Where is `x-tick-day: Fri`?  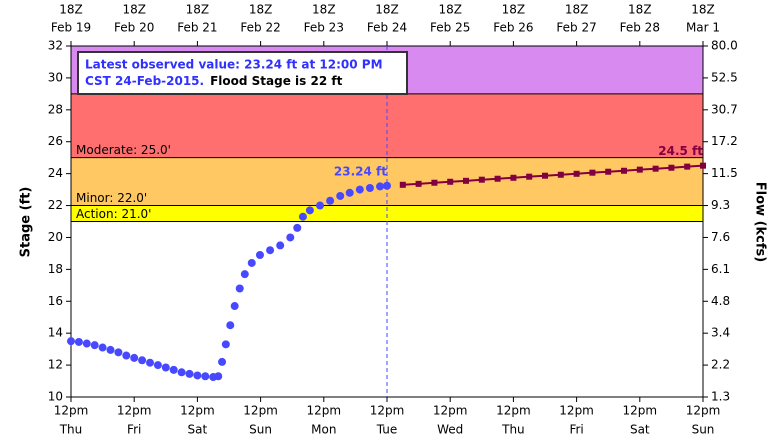
x-tick-day: Fri is located at coordinates (134, 430).